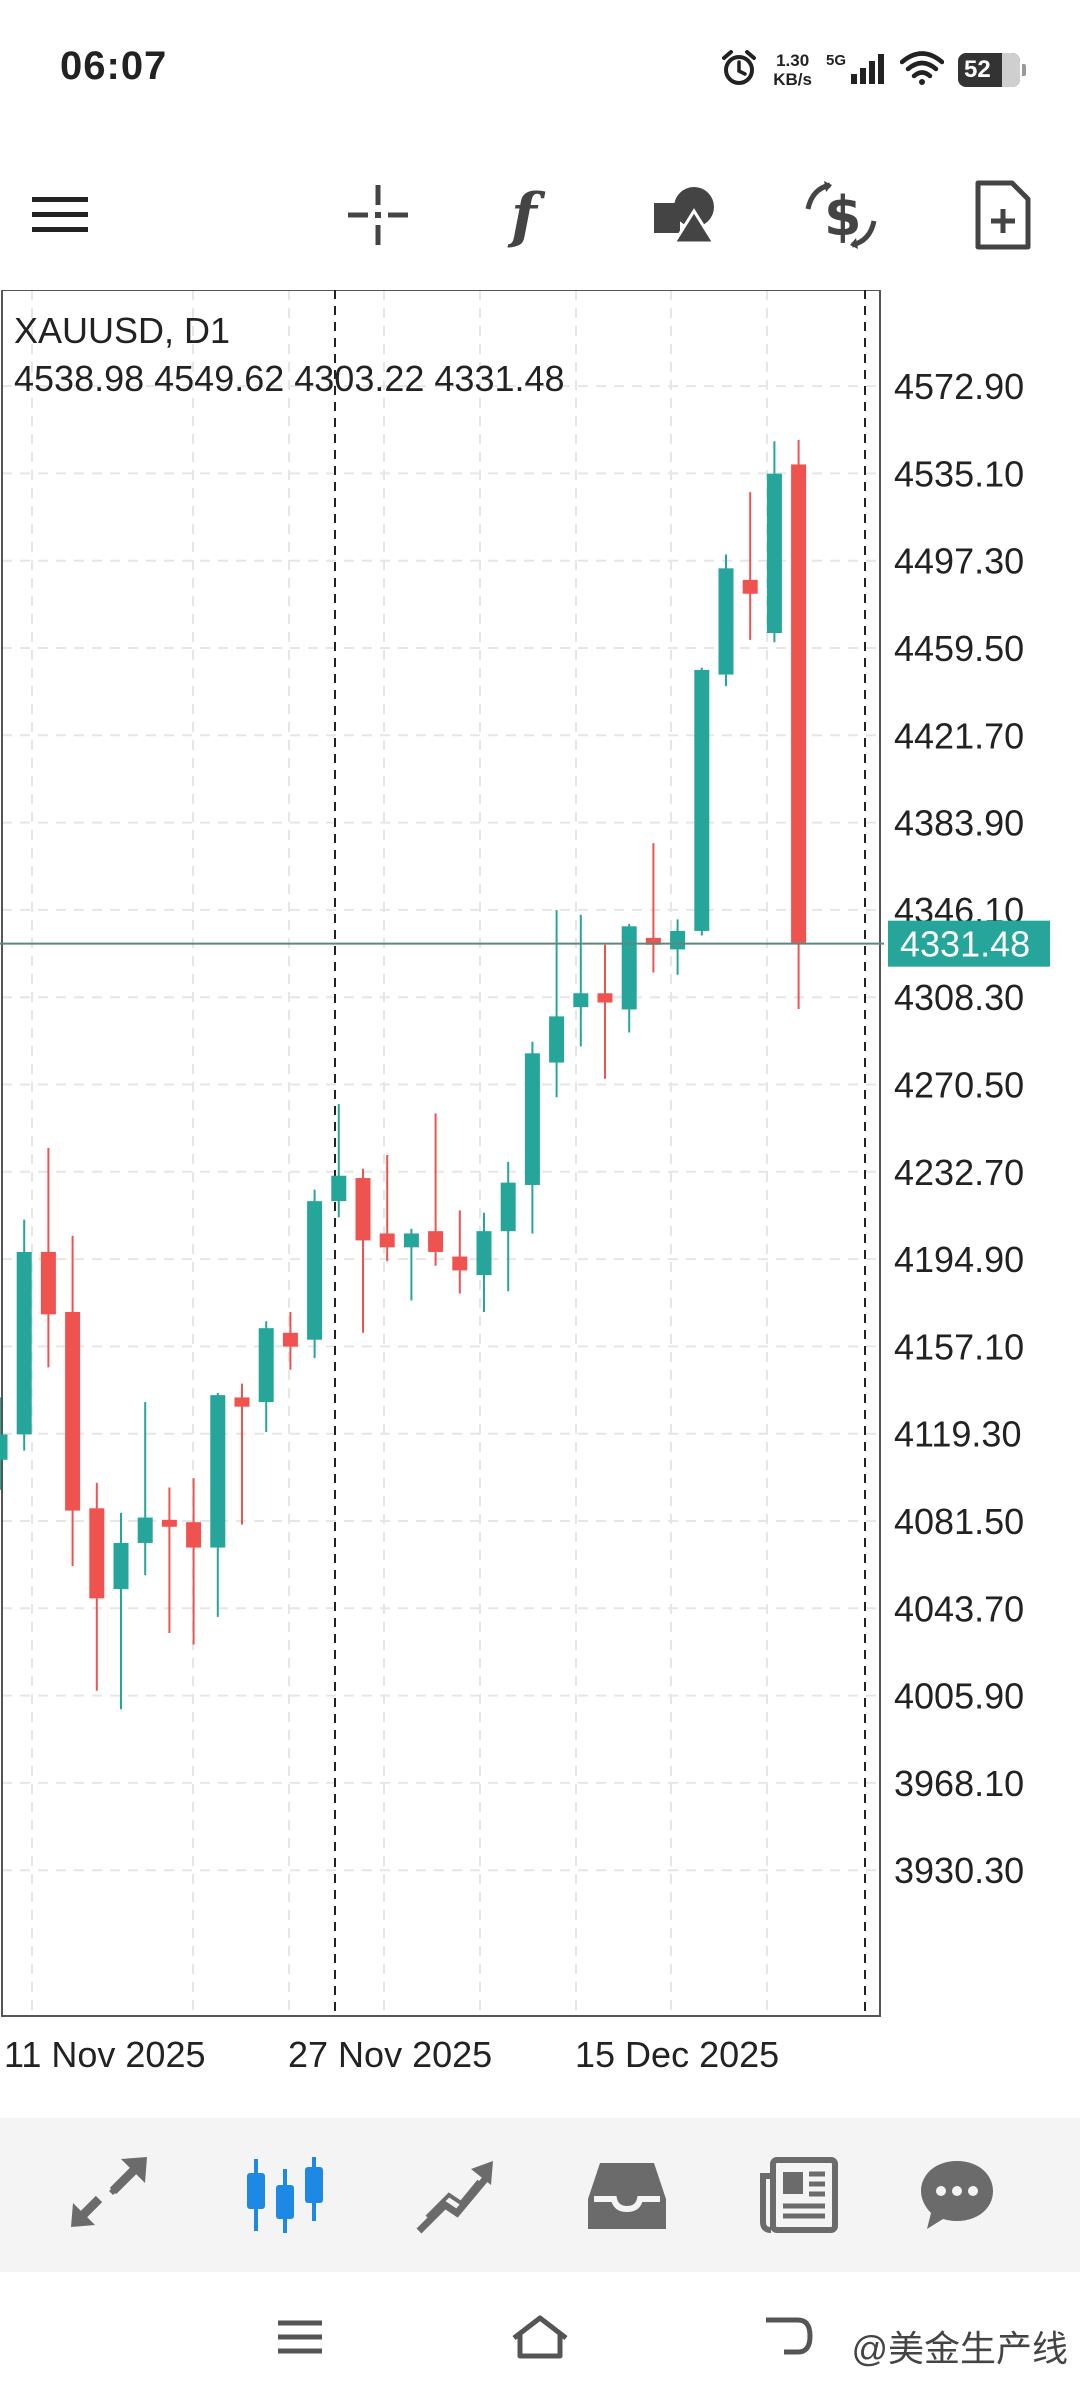 Image resolution: width=1080 pixels, height=2400 pixels. I want to click on y-tick-label: 4194.90, so click(959, 1259).